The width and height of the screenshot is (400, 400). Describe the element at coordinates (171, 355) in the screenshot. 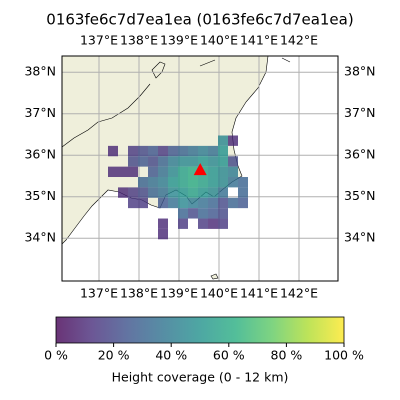

I see `colorbar-tick-label: 40 %` at that location.